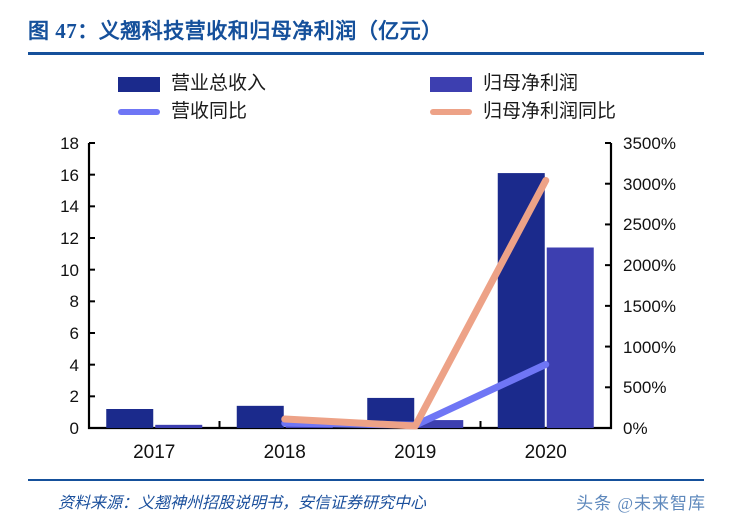  I want to click on legend-label-net-profit-yoy: 归母净利润同比, so click(550, 111).